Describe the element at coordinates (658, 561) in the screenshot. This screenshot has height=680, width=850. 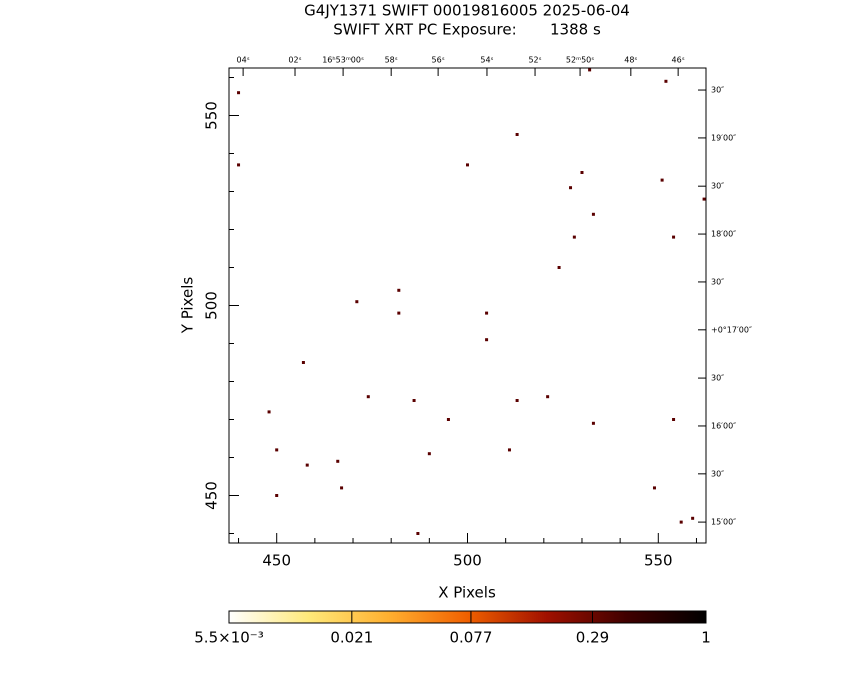
I see `x-tick-label: 550` at that location.